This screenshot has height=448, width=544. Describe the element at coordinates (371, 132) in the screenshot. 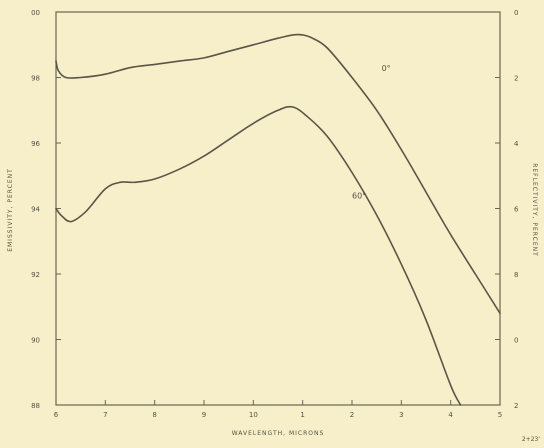

I see `series-annotations: 0° 60°` at that location.